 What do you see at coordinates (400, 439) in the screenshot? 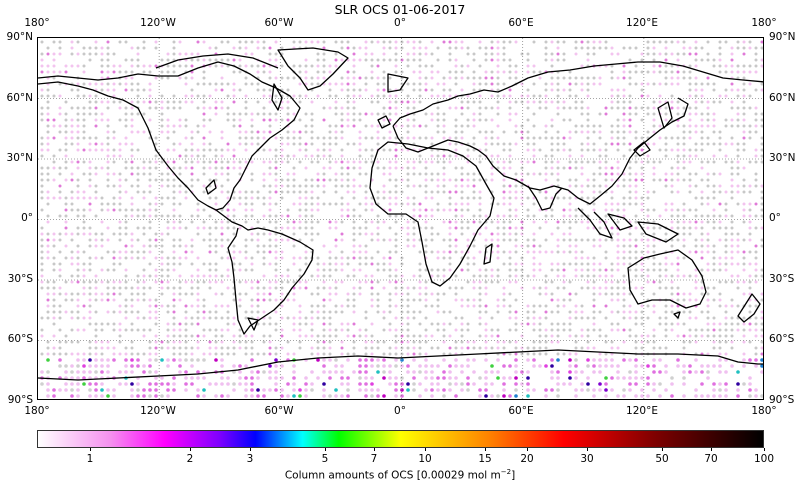
I see `colorbar` at bounding box center [400, 439].